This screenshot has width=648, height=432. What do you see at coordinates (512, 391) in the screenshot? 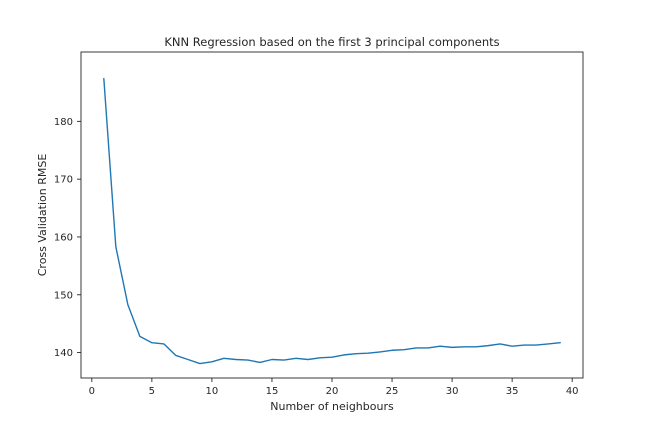
I see `x-tick-label: 35` at bounding box center [512, 391].